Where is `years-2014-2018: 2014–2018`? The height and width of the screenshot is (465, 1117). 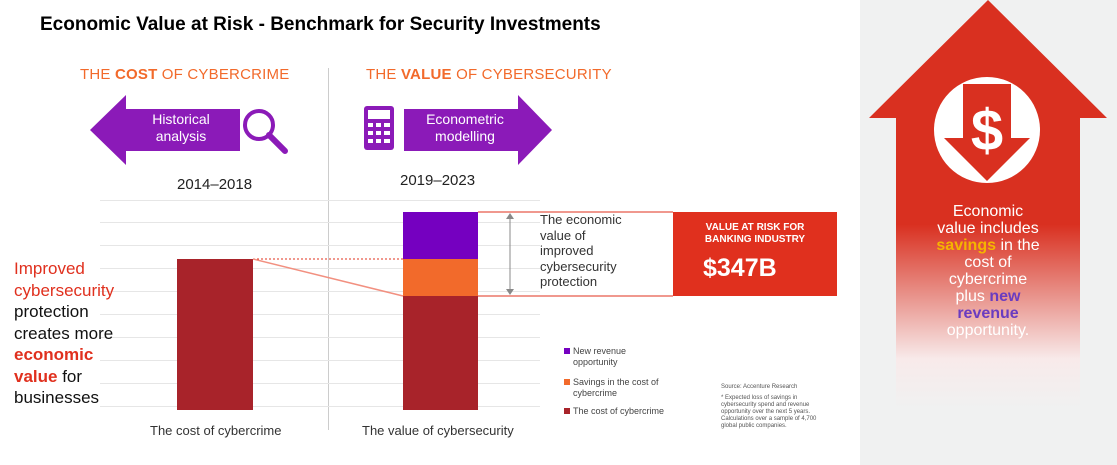 years-2014-2018: 2014–2018 is located at coordinates (215, 184).